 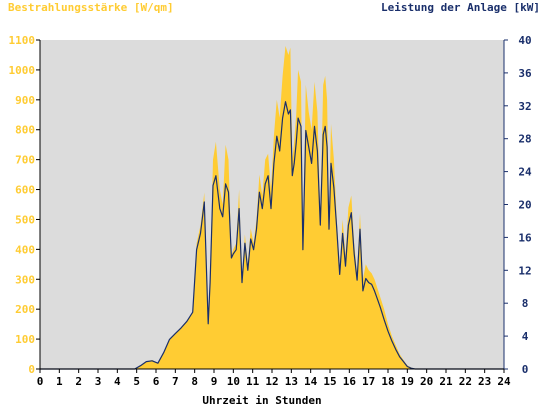 I want to click on left-tick-label: 400, so click(x=25, y=249).